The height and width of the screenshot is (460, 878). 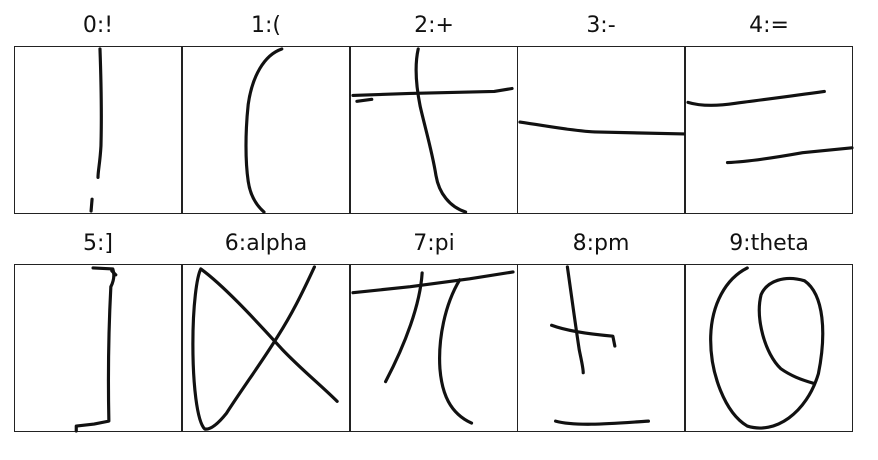 I want to click on handwritten-exclamation-glyph, so click(x=96, y=130).